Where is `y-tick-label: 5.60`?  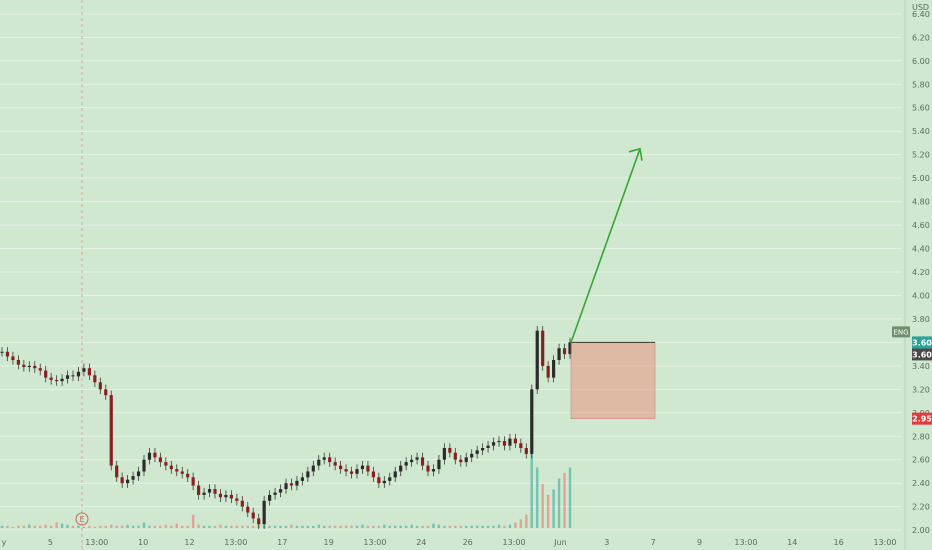 y-tick-label: 5.60 is located at coordinates (921, 108).